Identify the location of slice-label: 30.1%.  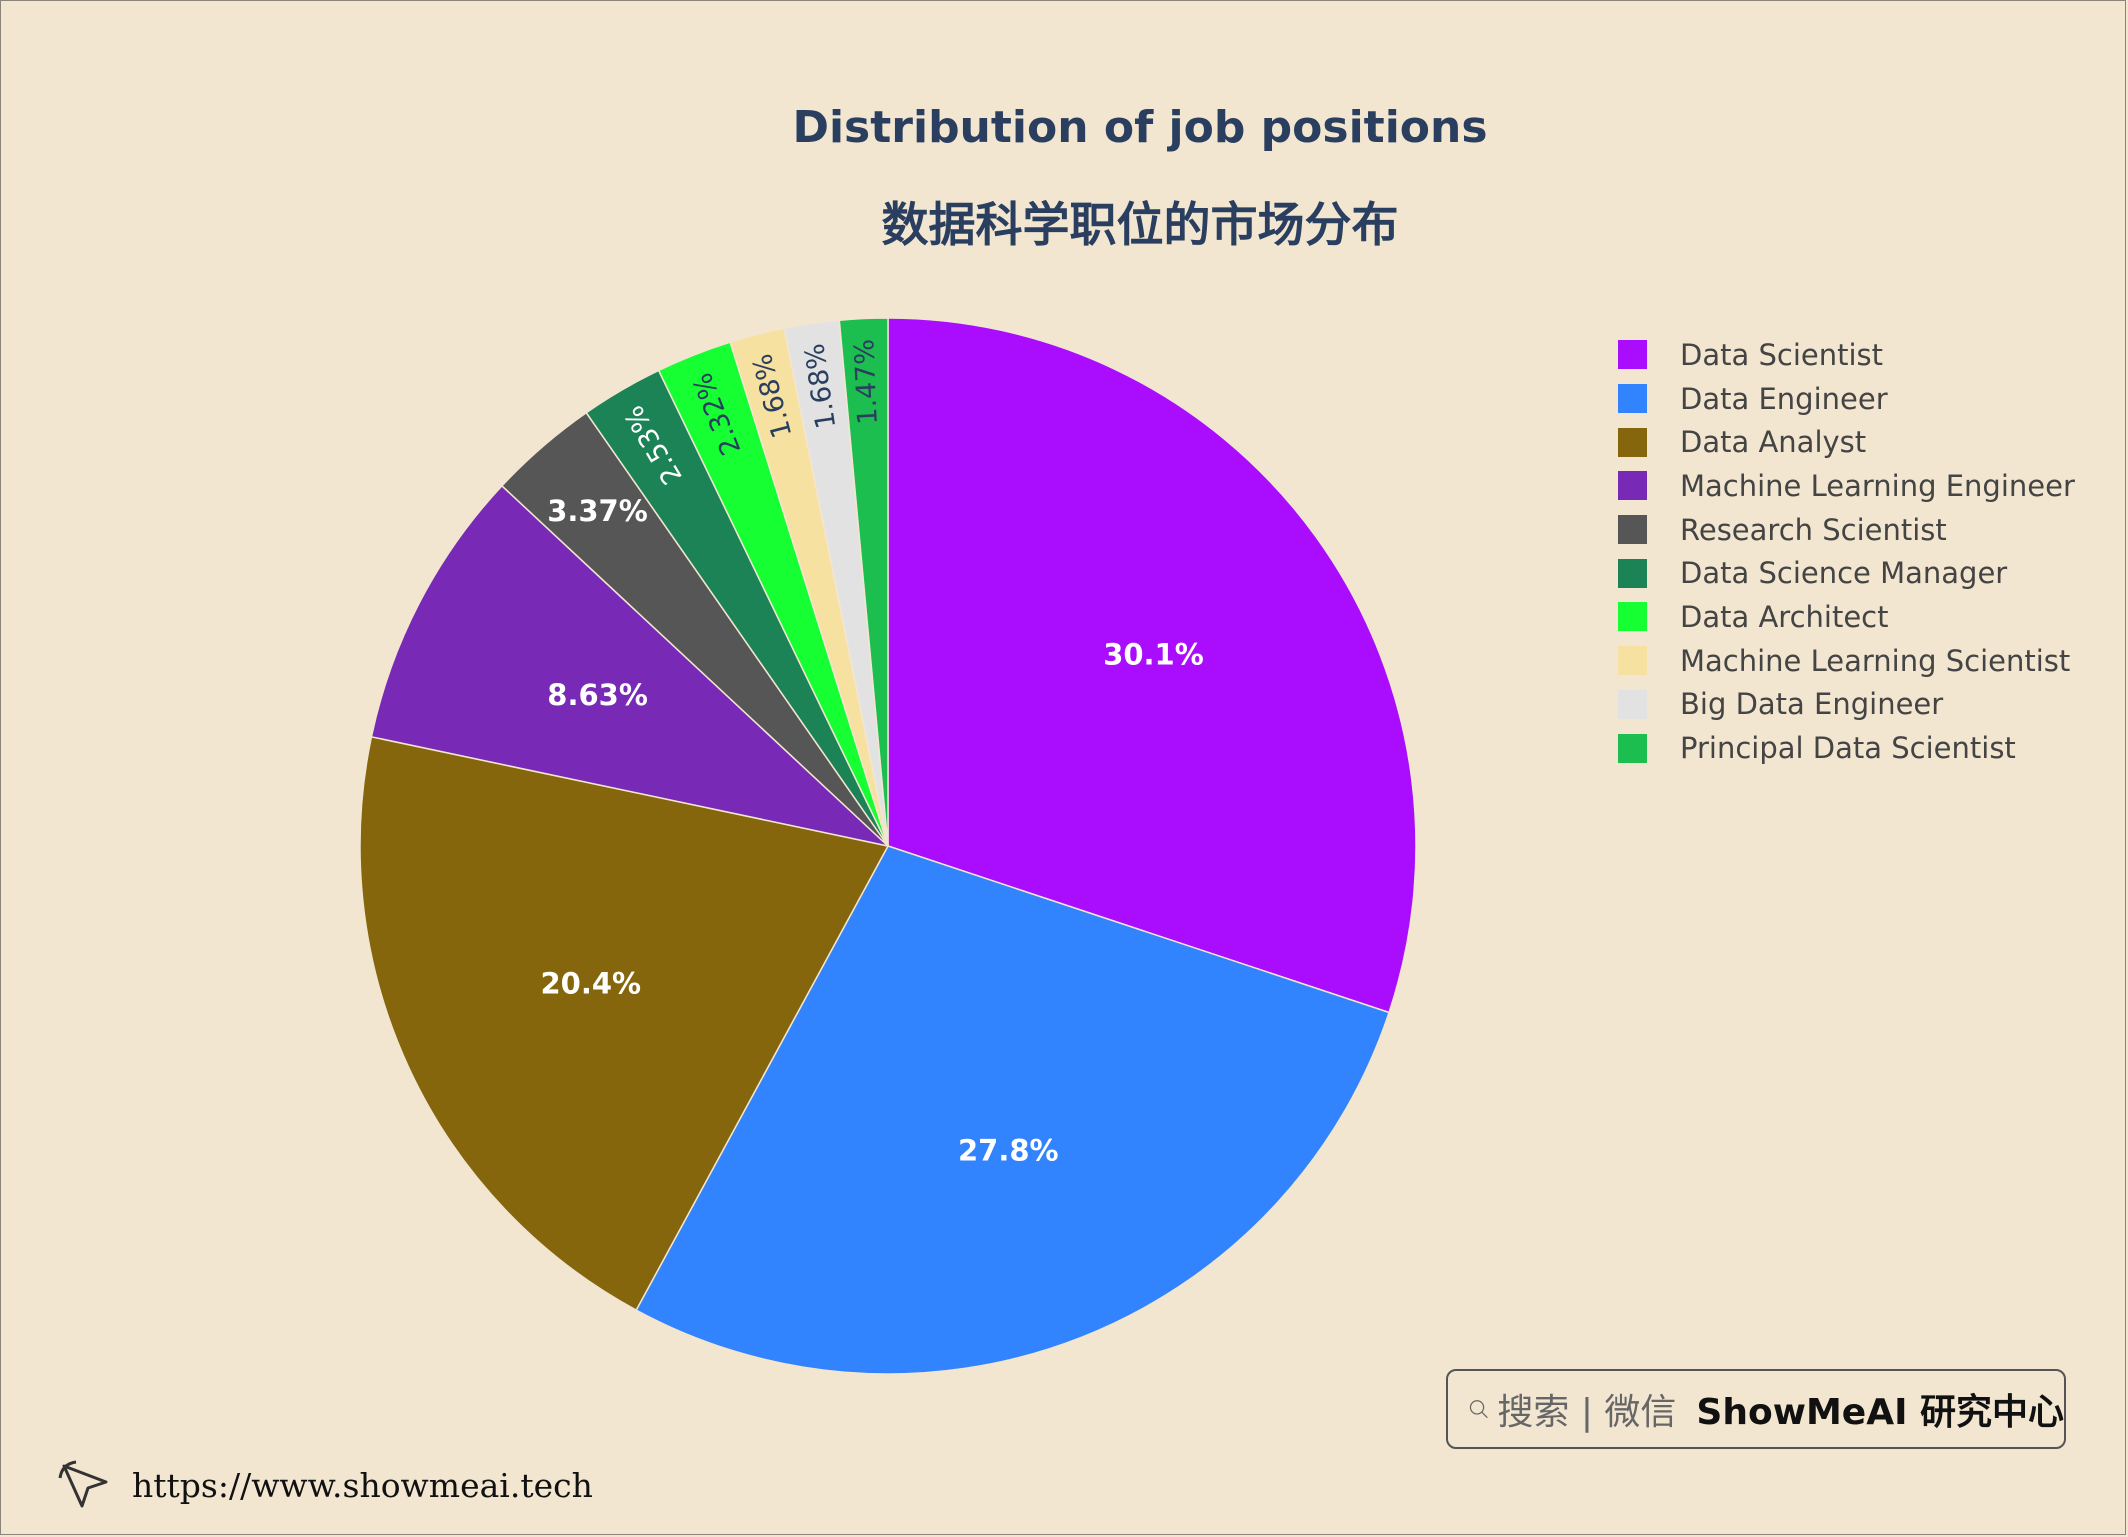
(1153, 655).